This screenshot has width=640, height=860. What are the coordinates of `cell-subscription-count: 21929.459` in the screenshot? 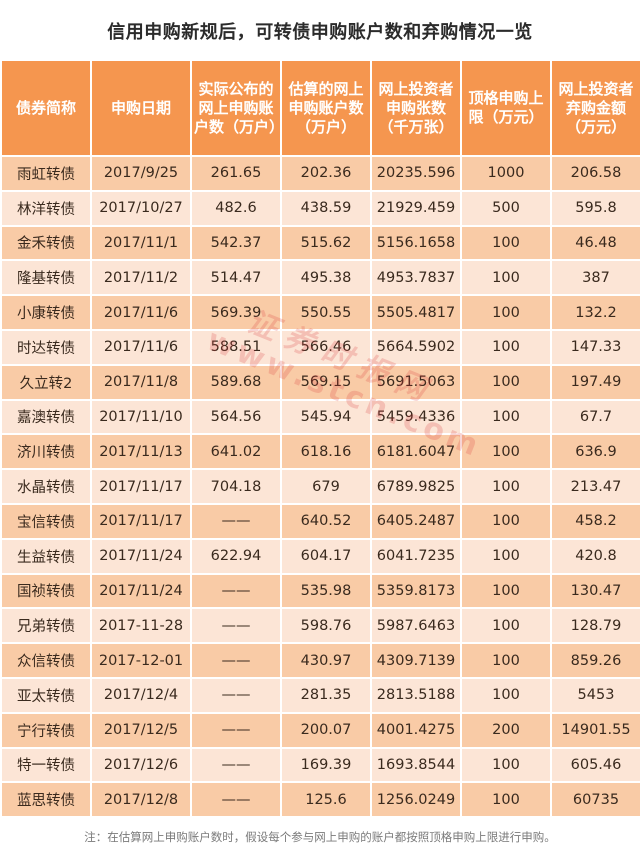 It's located at (416, 209).